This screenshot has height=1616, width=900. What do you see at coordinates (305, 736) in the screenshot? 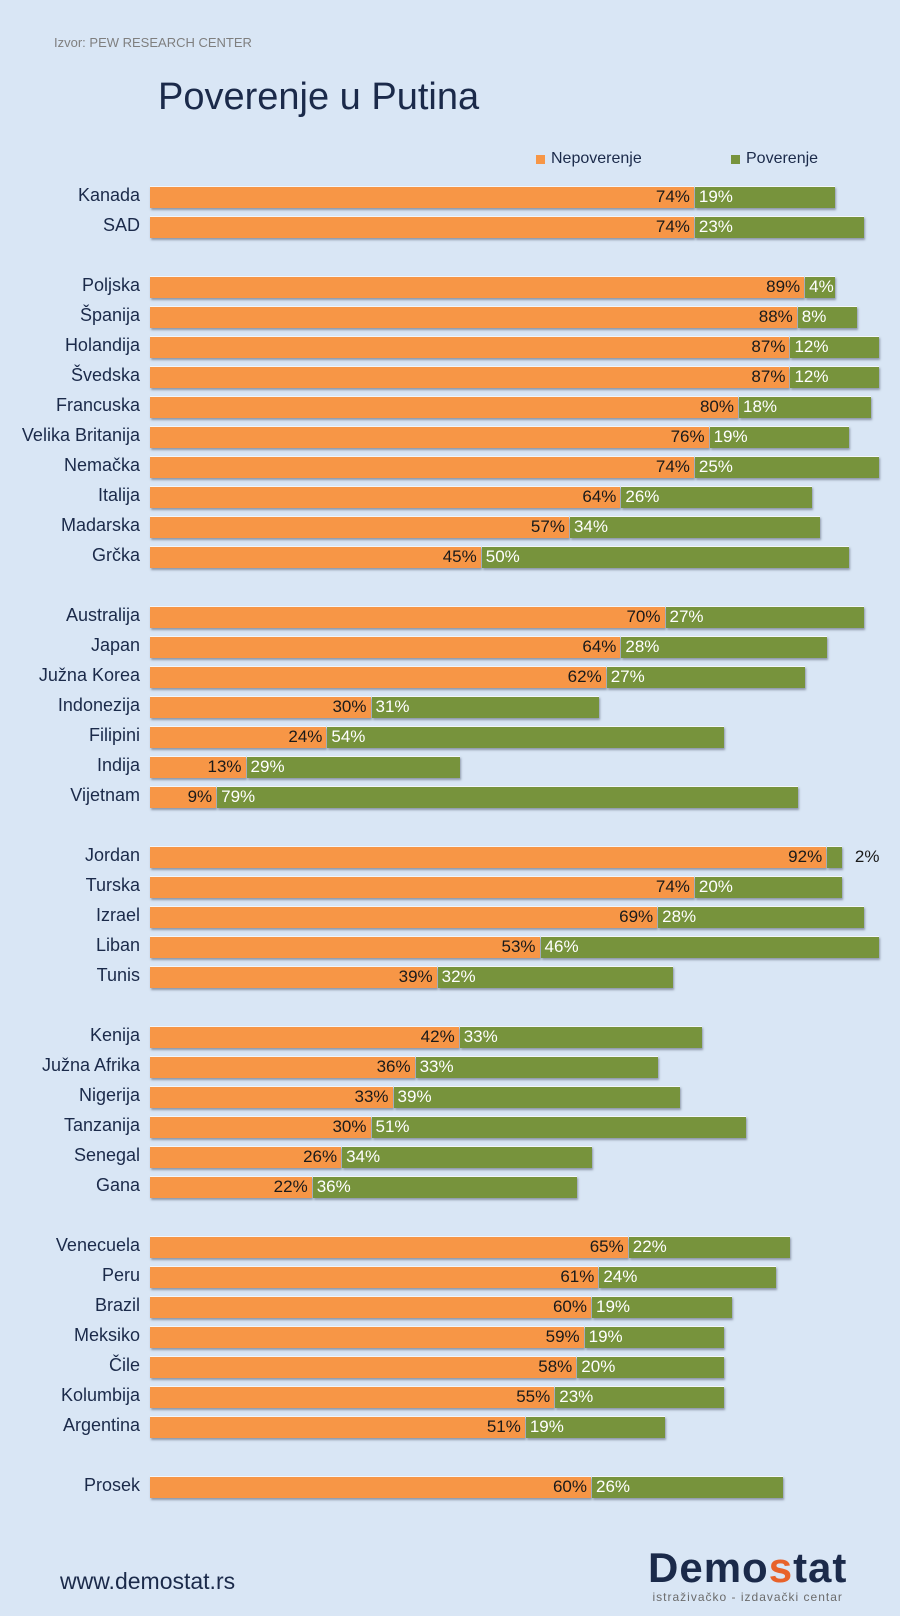
I see `value-label-nepoverenje: 24%` at bounding box center [305, 736].